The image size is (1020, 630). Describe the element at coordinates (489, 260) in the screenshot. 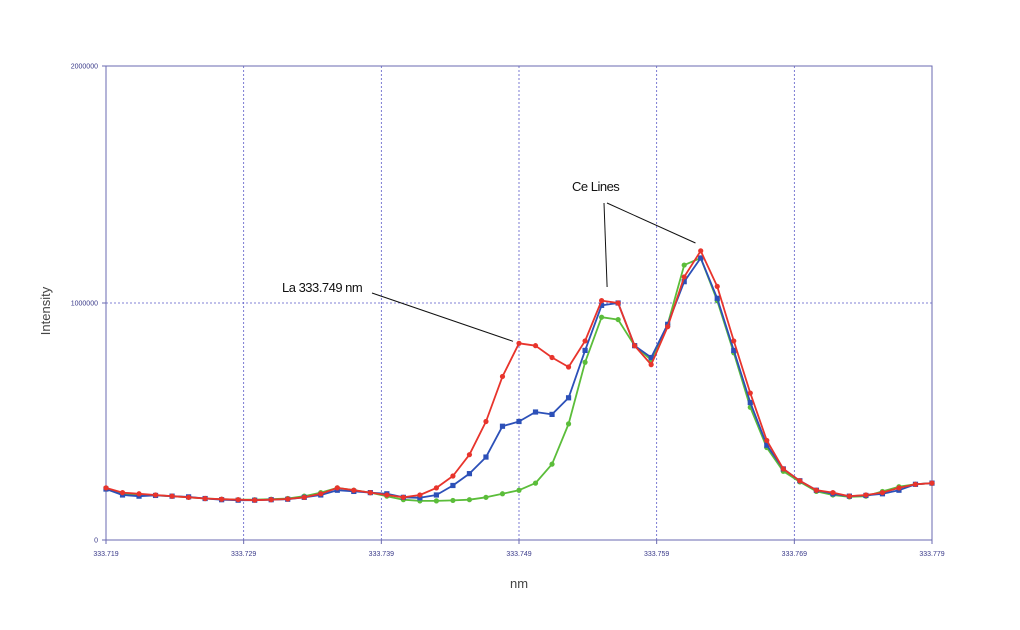

I see `annotation-layer: La 333.749 nm Ce Lines` at that location.